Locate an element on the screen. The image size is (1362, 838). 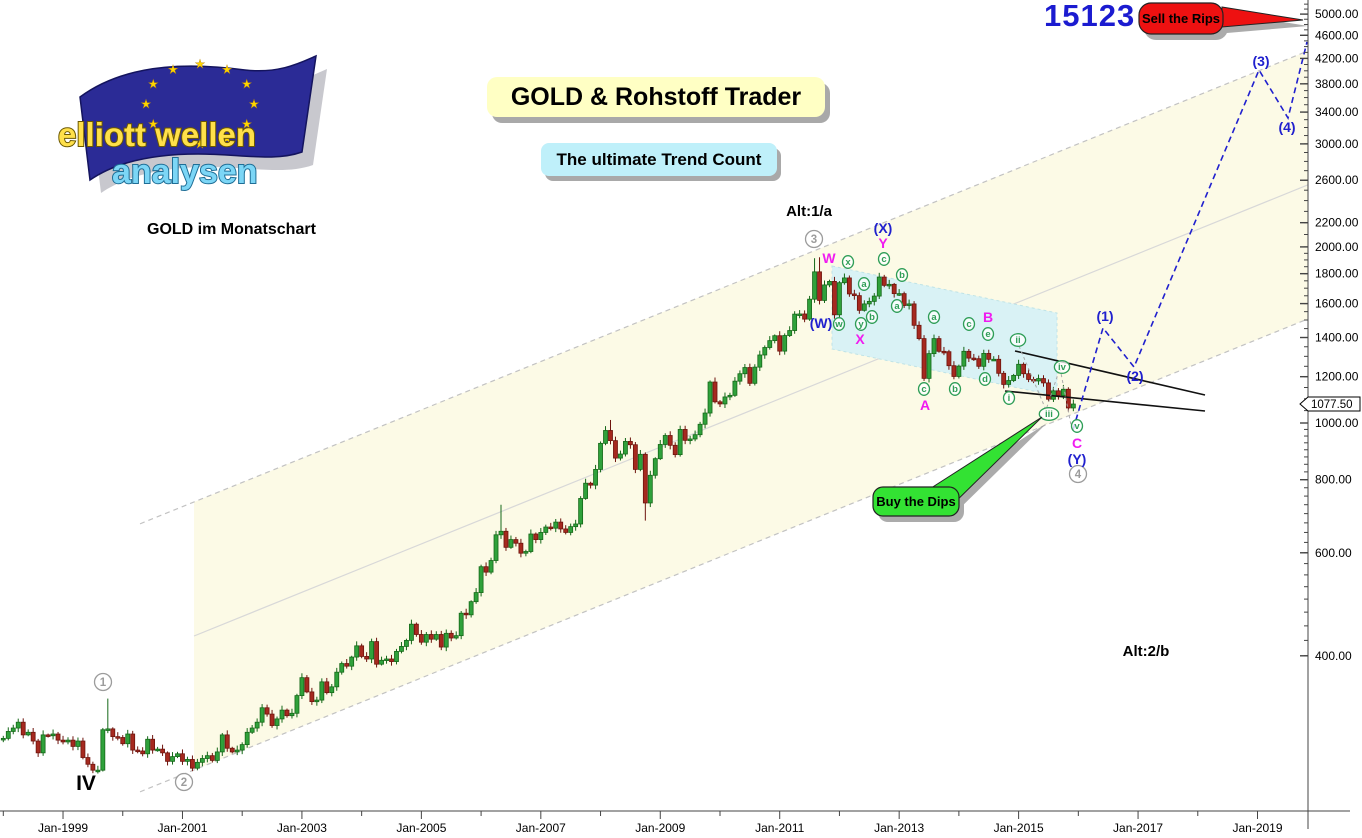
wave-label-text: v is located at coordinates (1077, 426).